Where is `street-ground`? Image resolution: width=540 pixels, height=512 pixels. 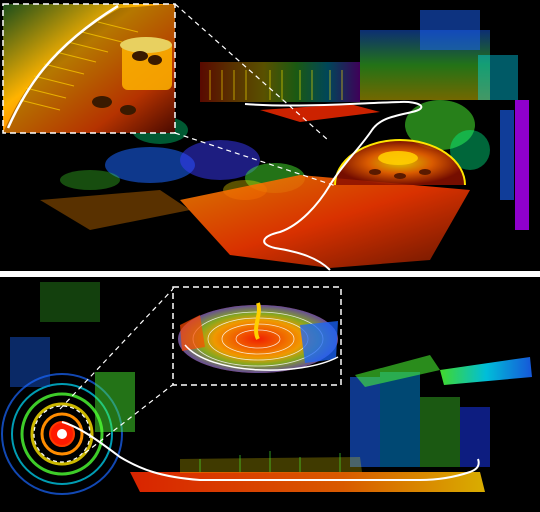 street-ground is located at coordinates (307, 471).